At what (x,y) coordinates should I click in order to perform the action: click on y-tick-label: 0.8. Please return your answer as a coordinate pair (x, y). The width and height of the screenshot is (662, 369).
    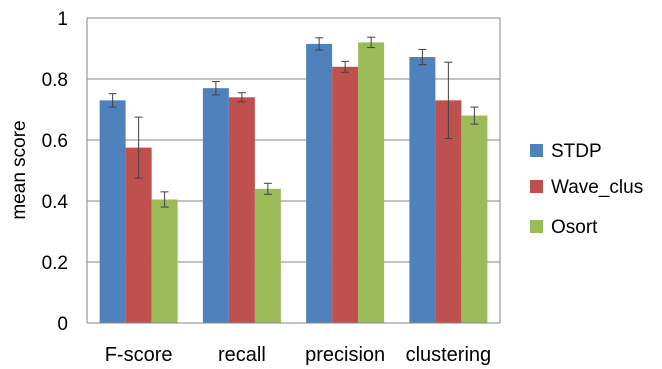
    Looking at the image, I should click on (55, 80).